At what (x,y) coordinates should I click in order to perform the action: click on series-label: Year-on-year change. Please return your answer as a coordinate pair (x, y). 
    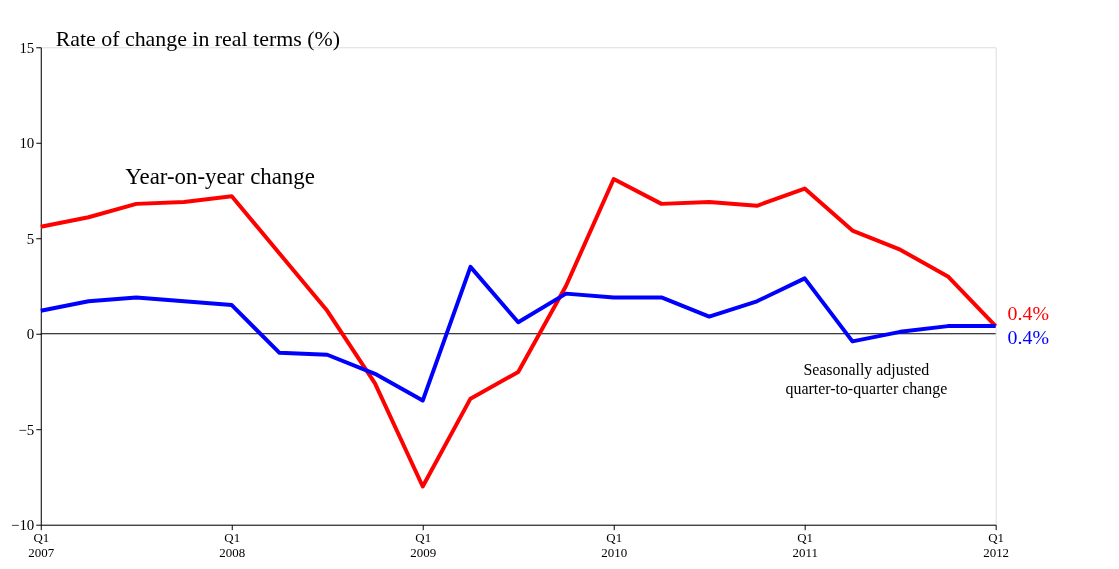
    Looking at the image, I should click on (220, 176).